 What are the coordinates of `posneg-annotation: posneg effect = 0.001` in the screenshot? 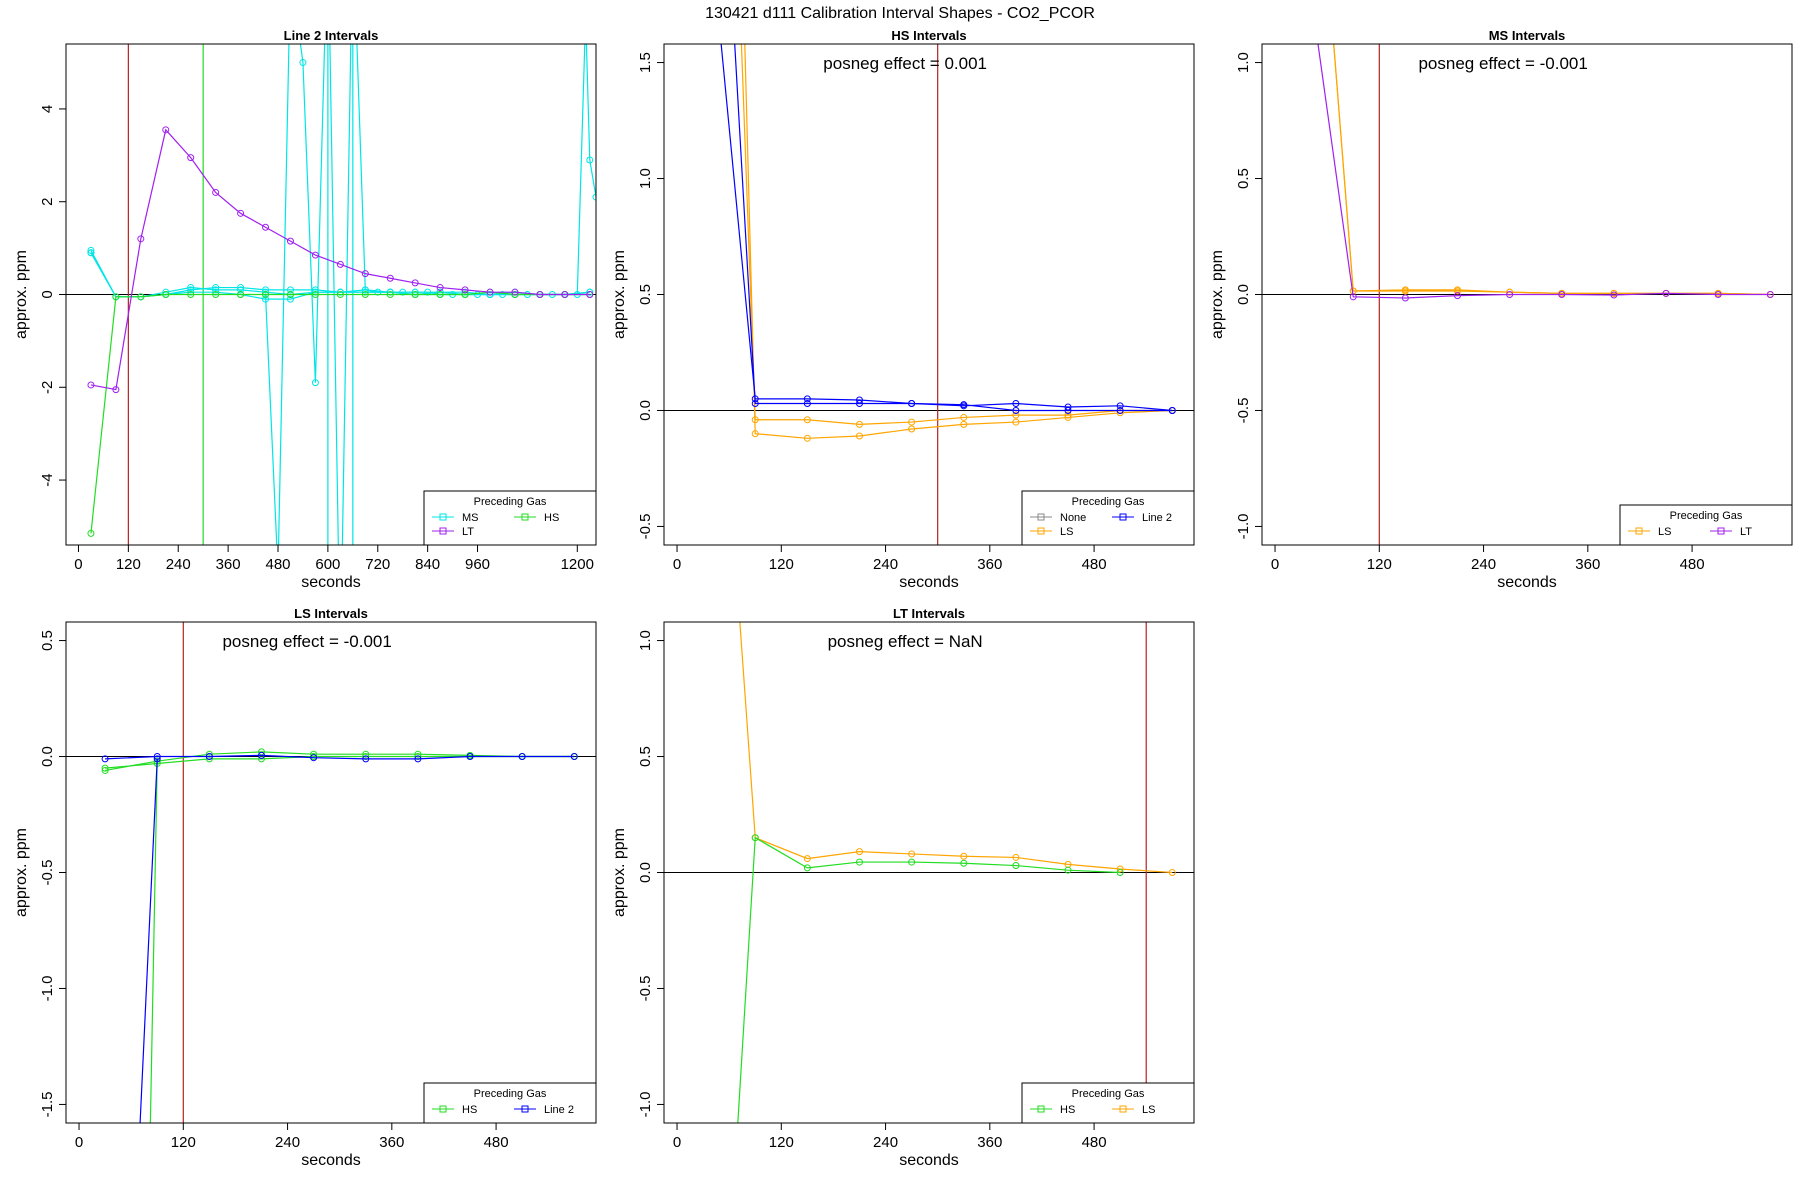 It's located at (905, 63).